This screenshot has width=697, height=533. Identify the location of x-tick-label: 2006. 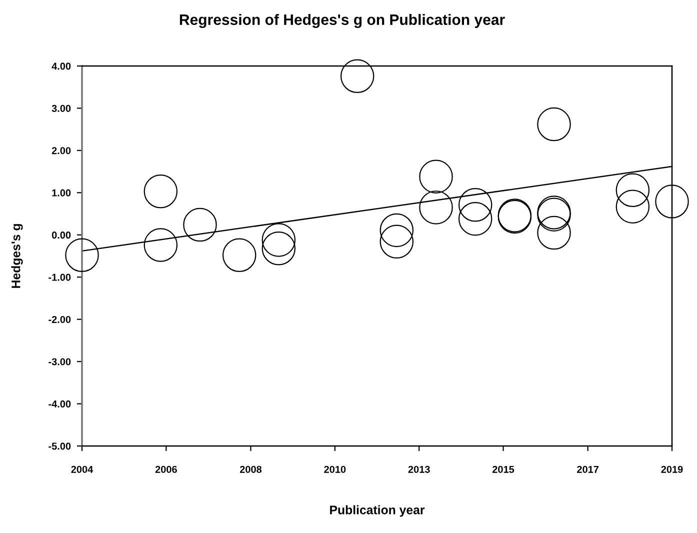
(166, 469).